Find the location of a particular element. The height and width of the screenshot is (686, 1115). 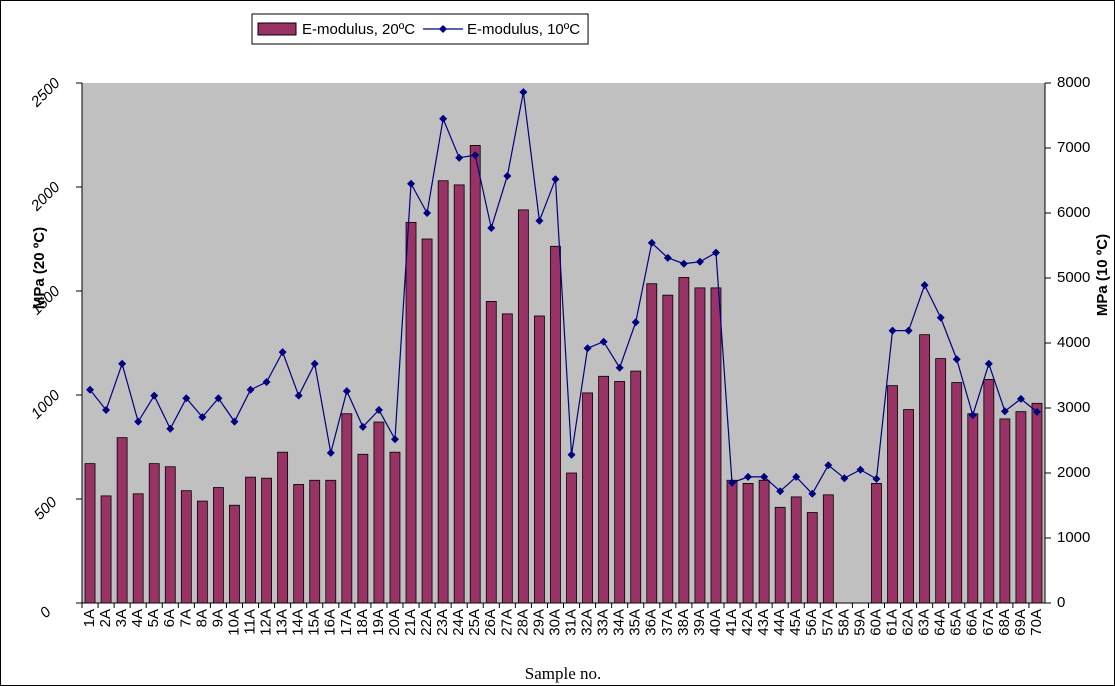

x-tick-label: 1A is located at coordinates (89, 618).